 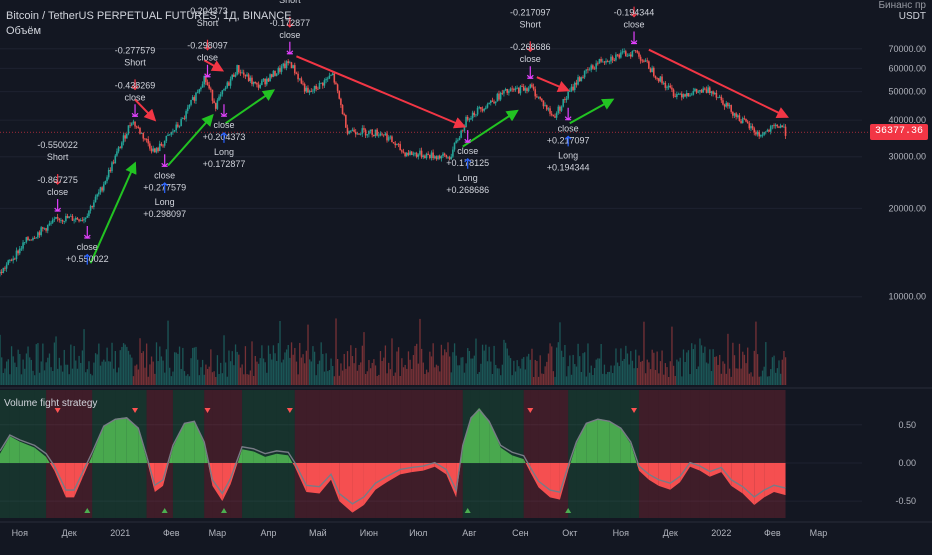 What do you see at coordinates (520, 533) in the screenshot?
I see `time-tick-label: Сен` at bounding box center [520, 533].